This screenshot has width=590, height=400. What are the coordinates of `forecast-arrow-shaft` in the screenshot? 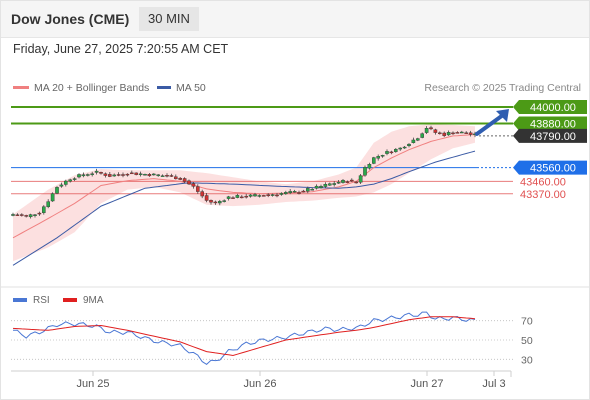 It's located at (490, 124).